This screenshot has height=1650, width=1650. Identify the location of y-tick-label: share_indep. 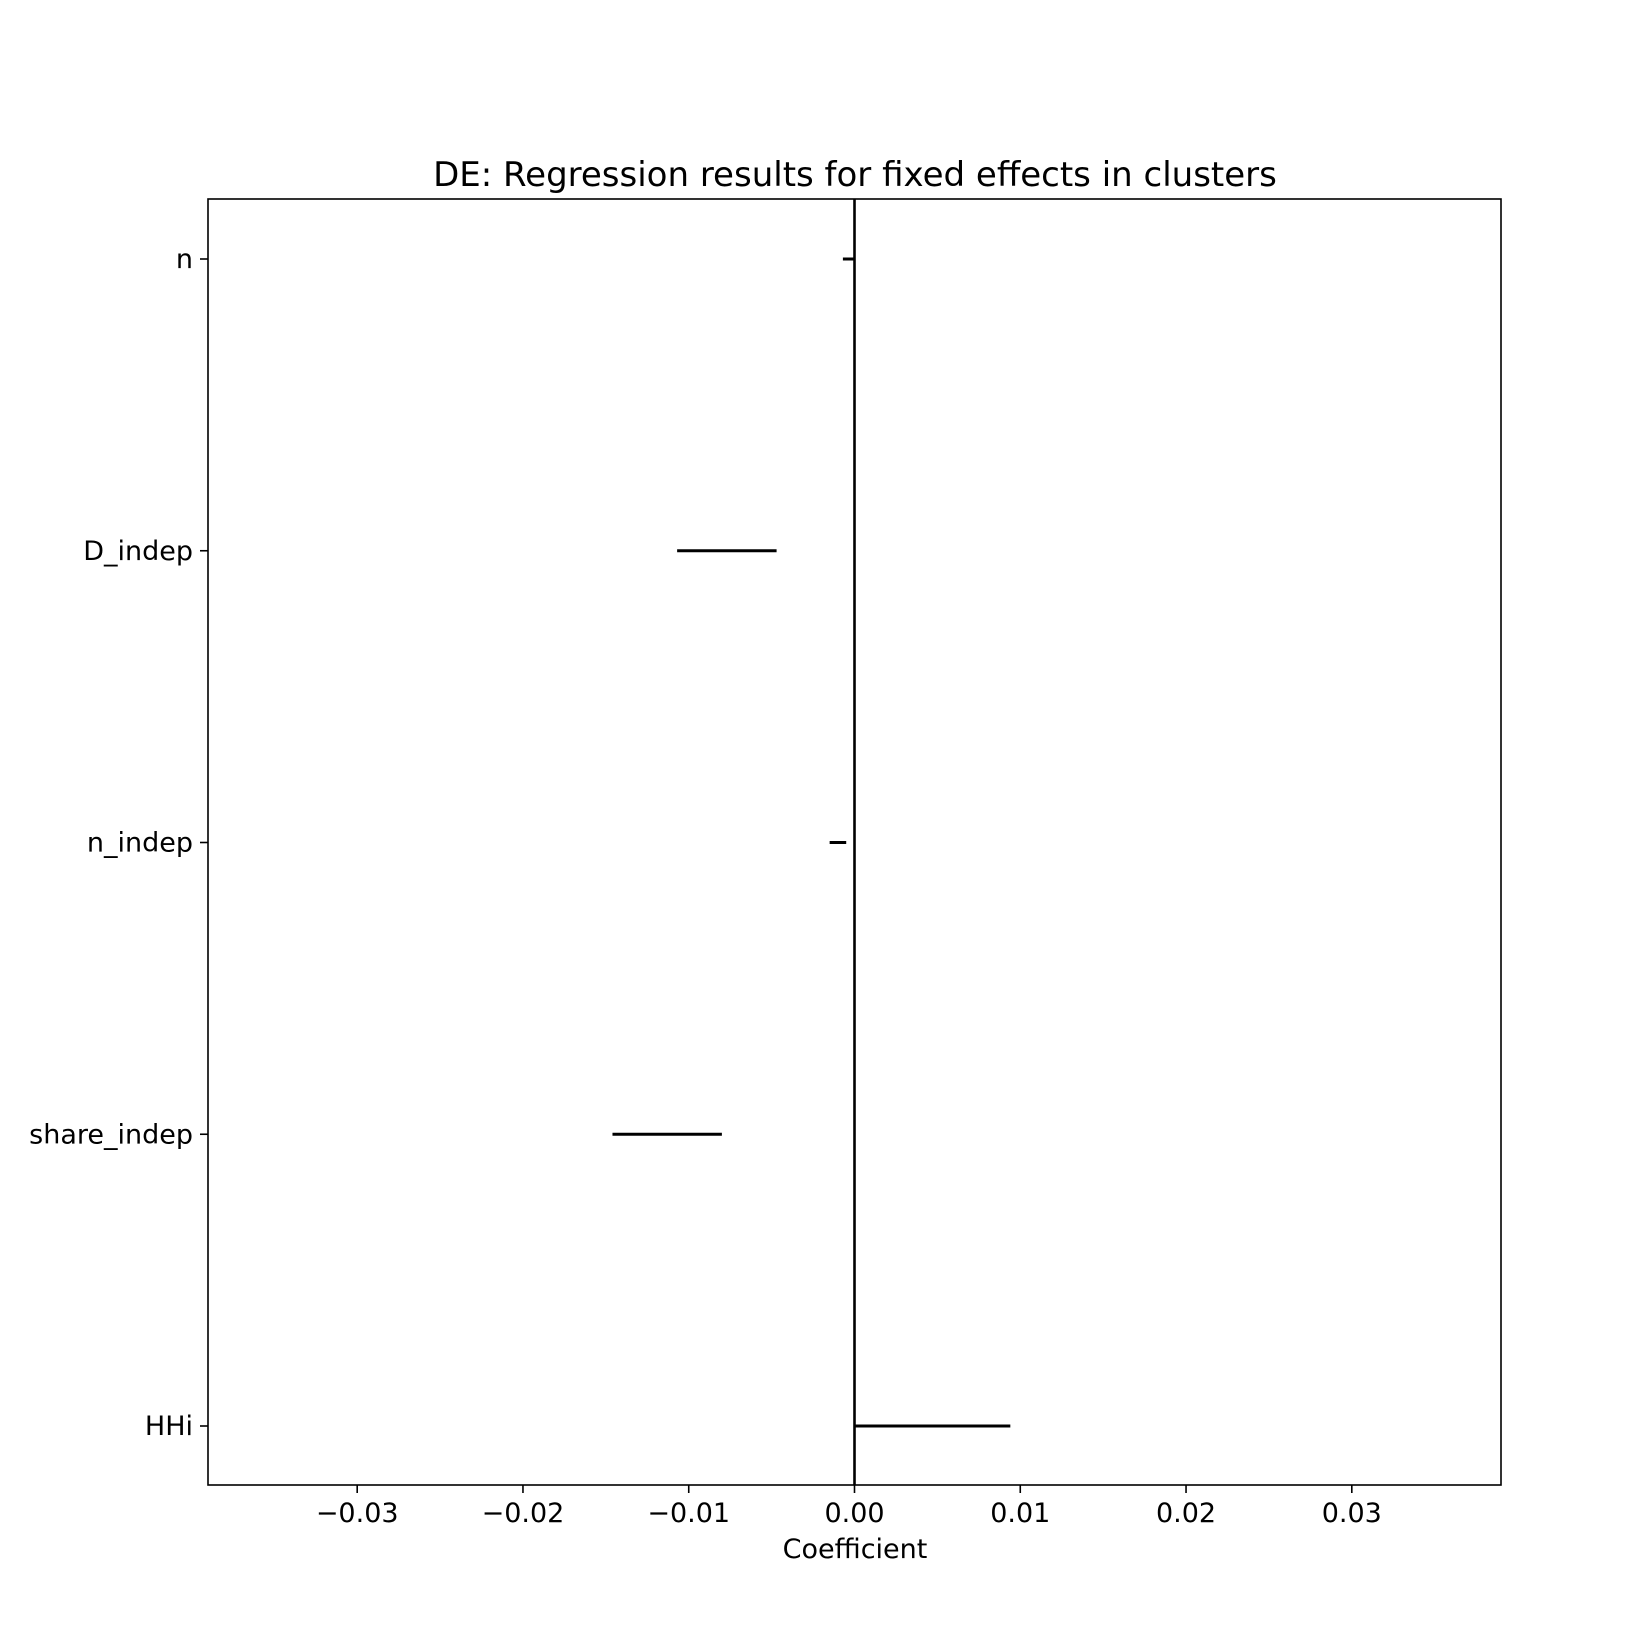
(111, 1134).